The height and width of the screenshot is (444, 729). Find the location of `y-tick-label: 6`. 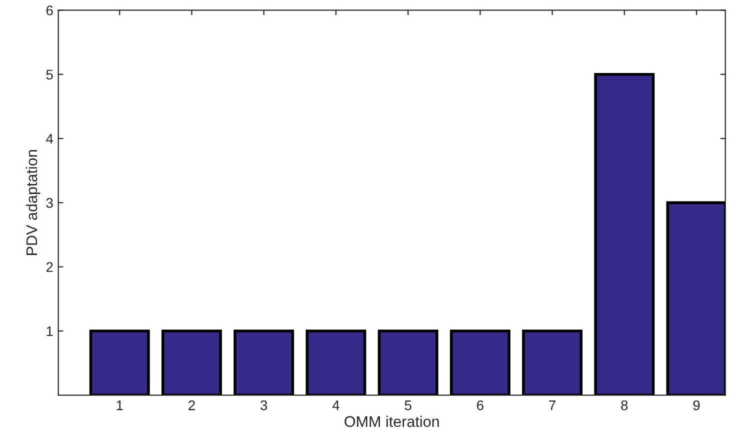

y-tick-label: 6 is located at coordinates (49, 11).